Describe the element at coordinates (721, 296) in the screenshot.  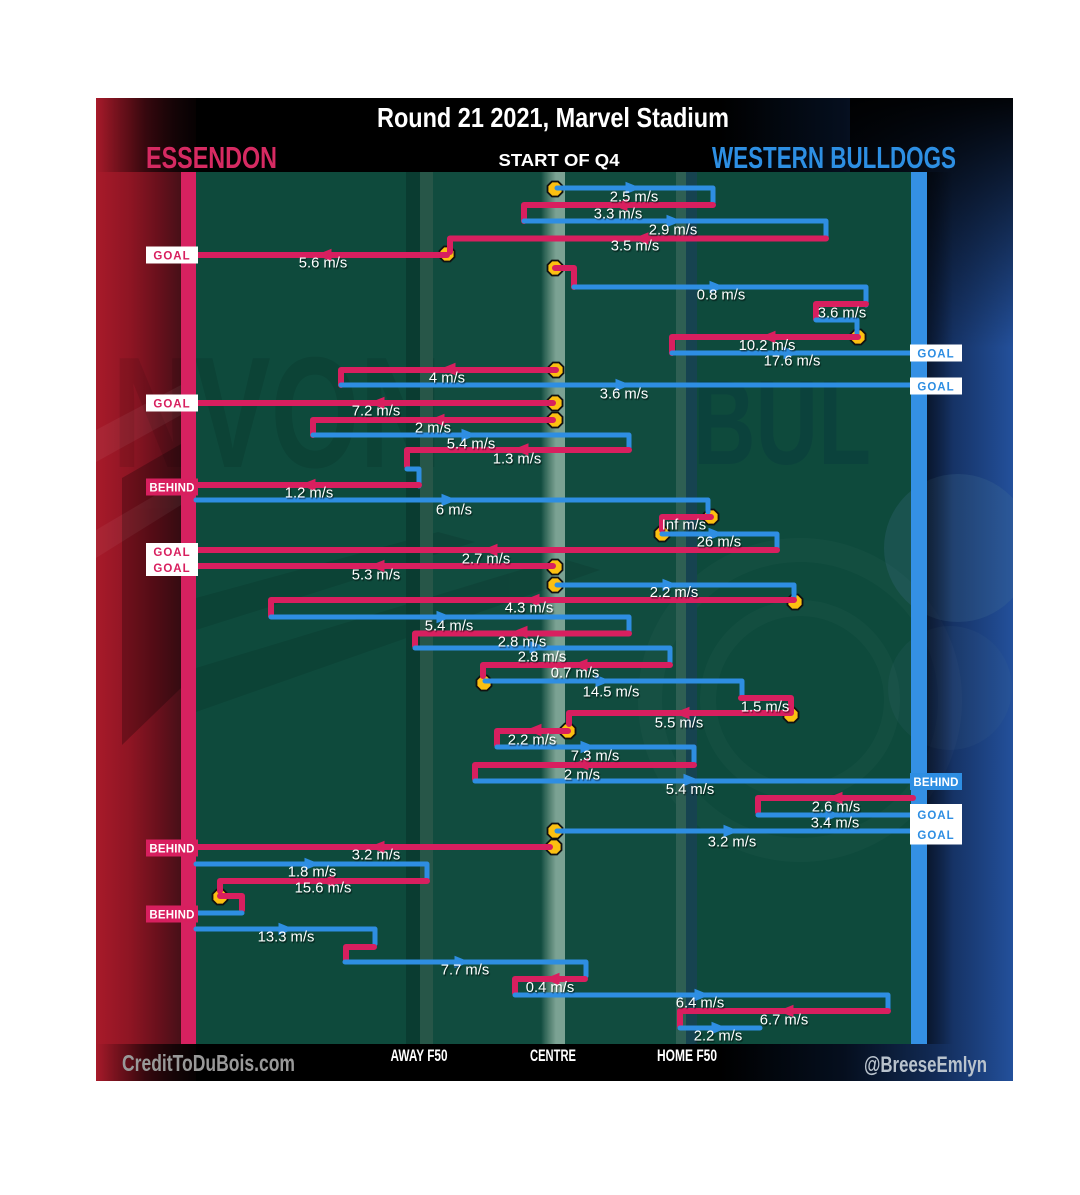
I see `svg-text: 0.8 m/s` at that location.